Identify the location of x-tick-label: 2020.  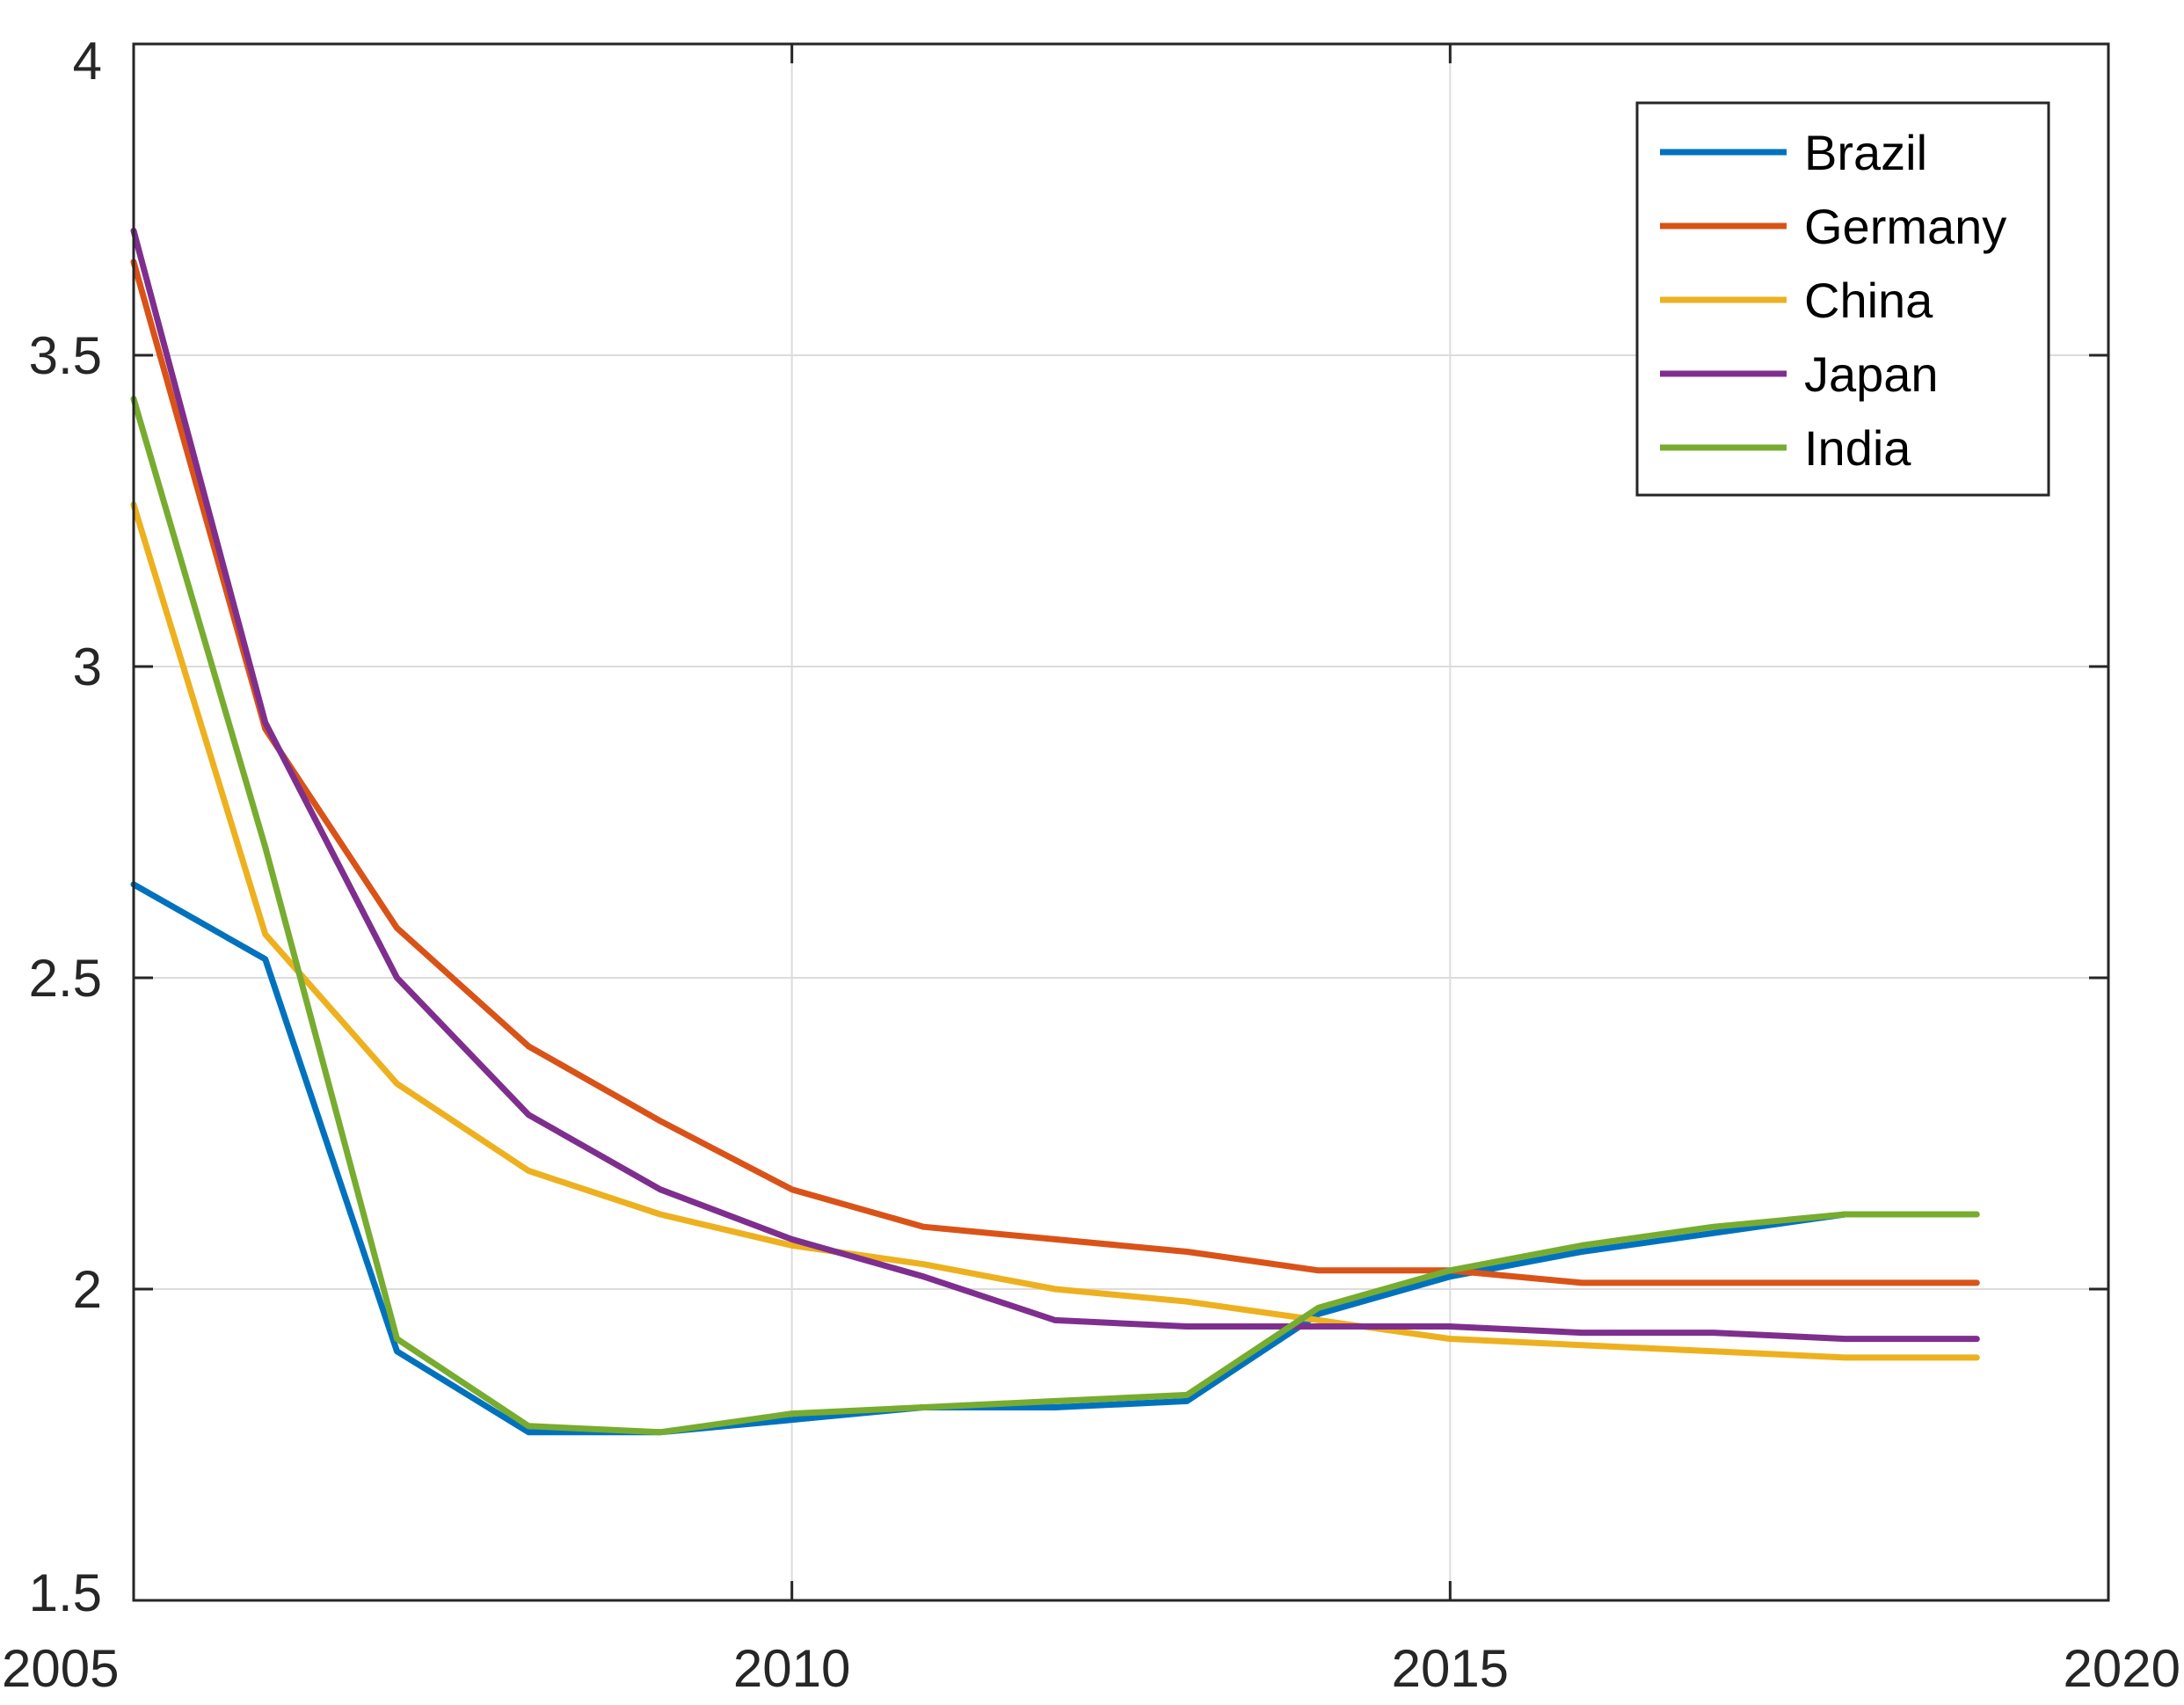
(2122, 1668).